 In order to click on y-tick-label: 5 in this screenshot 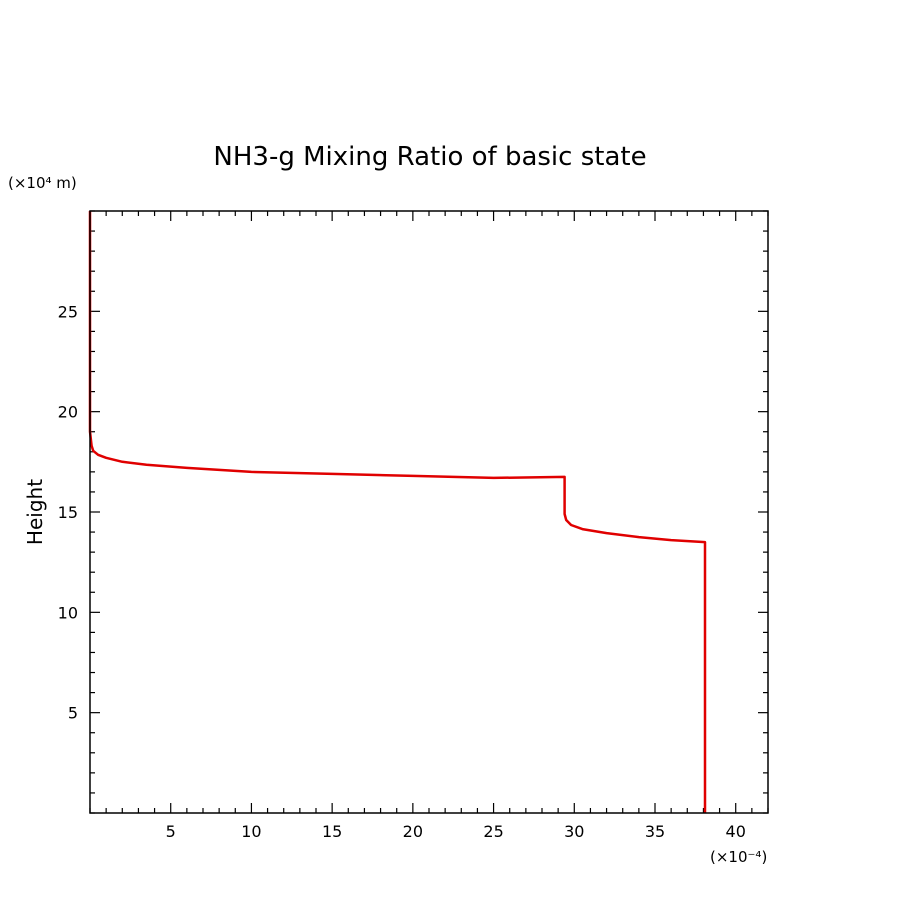, I will do `click(73, 713)`.